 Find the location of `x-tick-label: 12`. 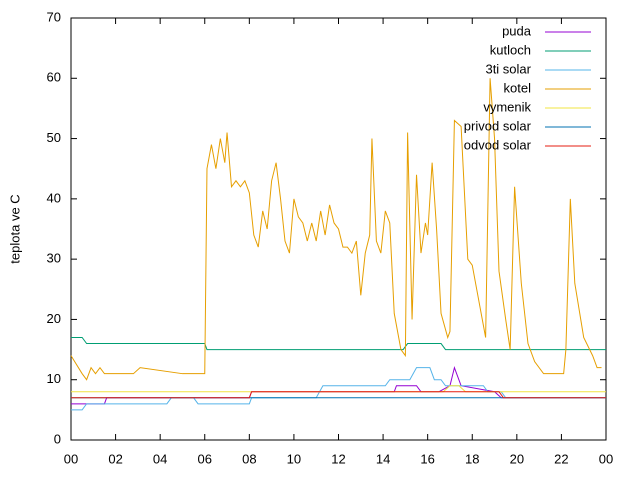

x-tick-label: 12 is located at coordinates (338, 458).